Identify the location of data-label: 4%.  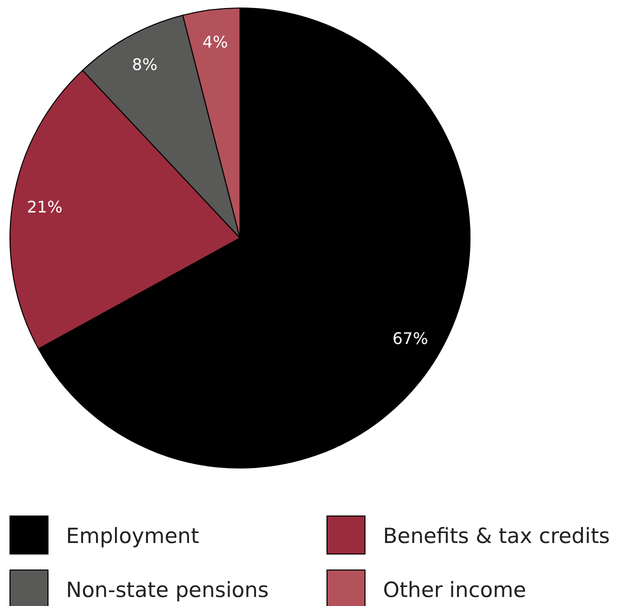
(215, 42).